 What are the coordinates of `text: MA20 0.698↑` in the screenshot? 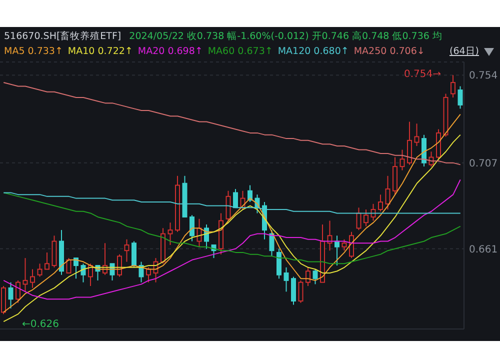 It's located at (170, 51).